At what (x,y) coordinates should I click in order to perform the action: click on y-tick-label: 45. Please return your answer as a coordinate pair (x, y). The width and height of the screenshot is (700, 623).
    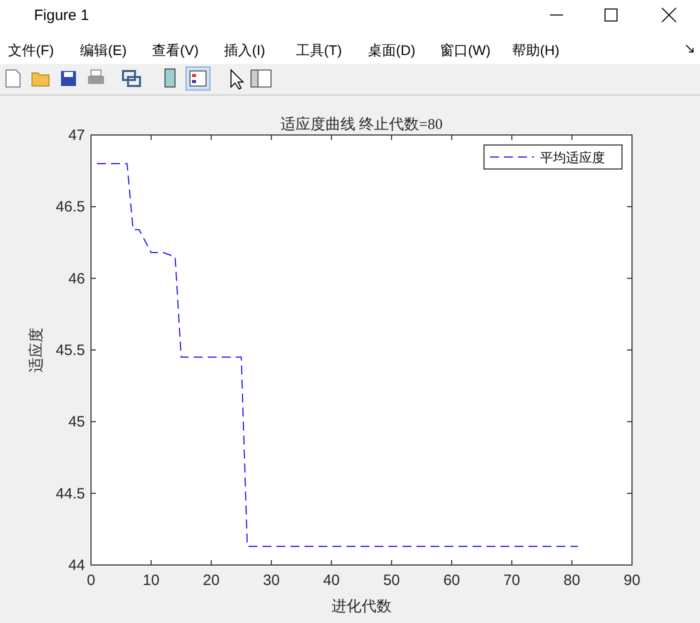
    Looking at the image, I should click on (76, 422).